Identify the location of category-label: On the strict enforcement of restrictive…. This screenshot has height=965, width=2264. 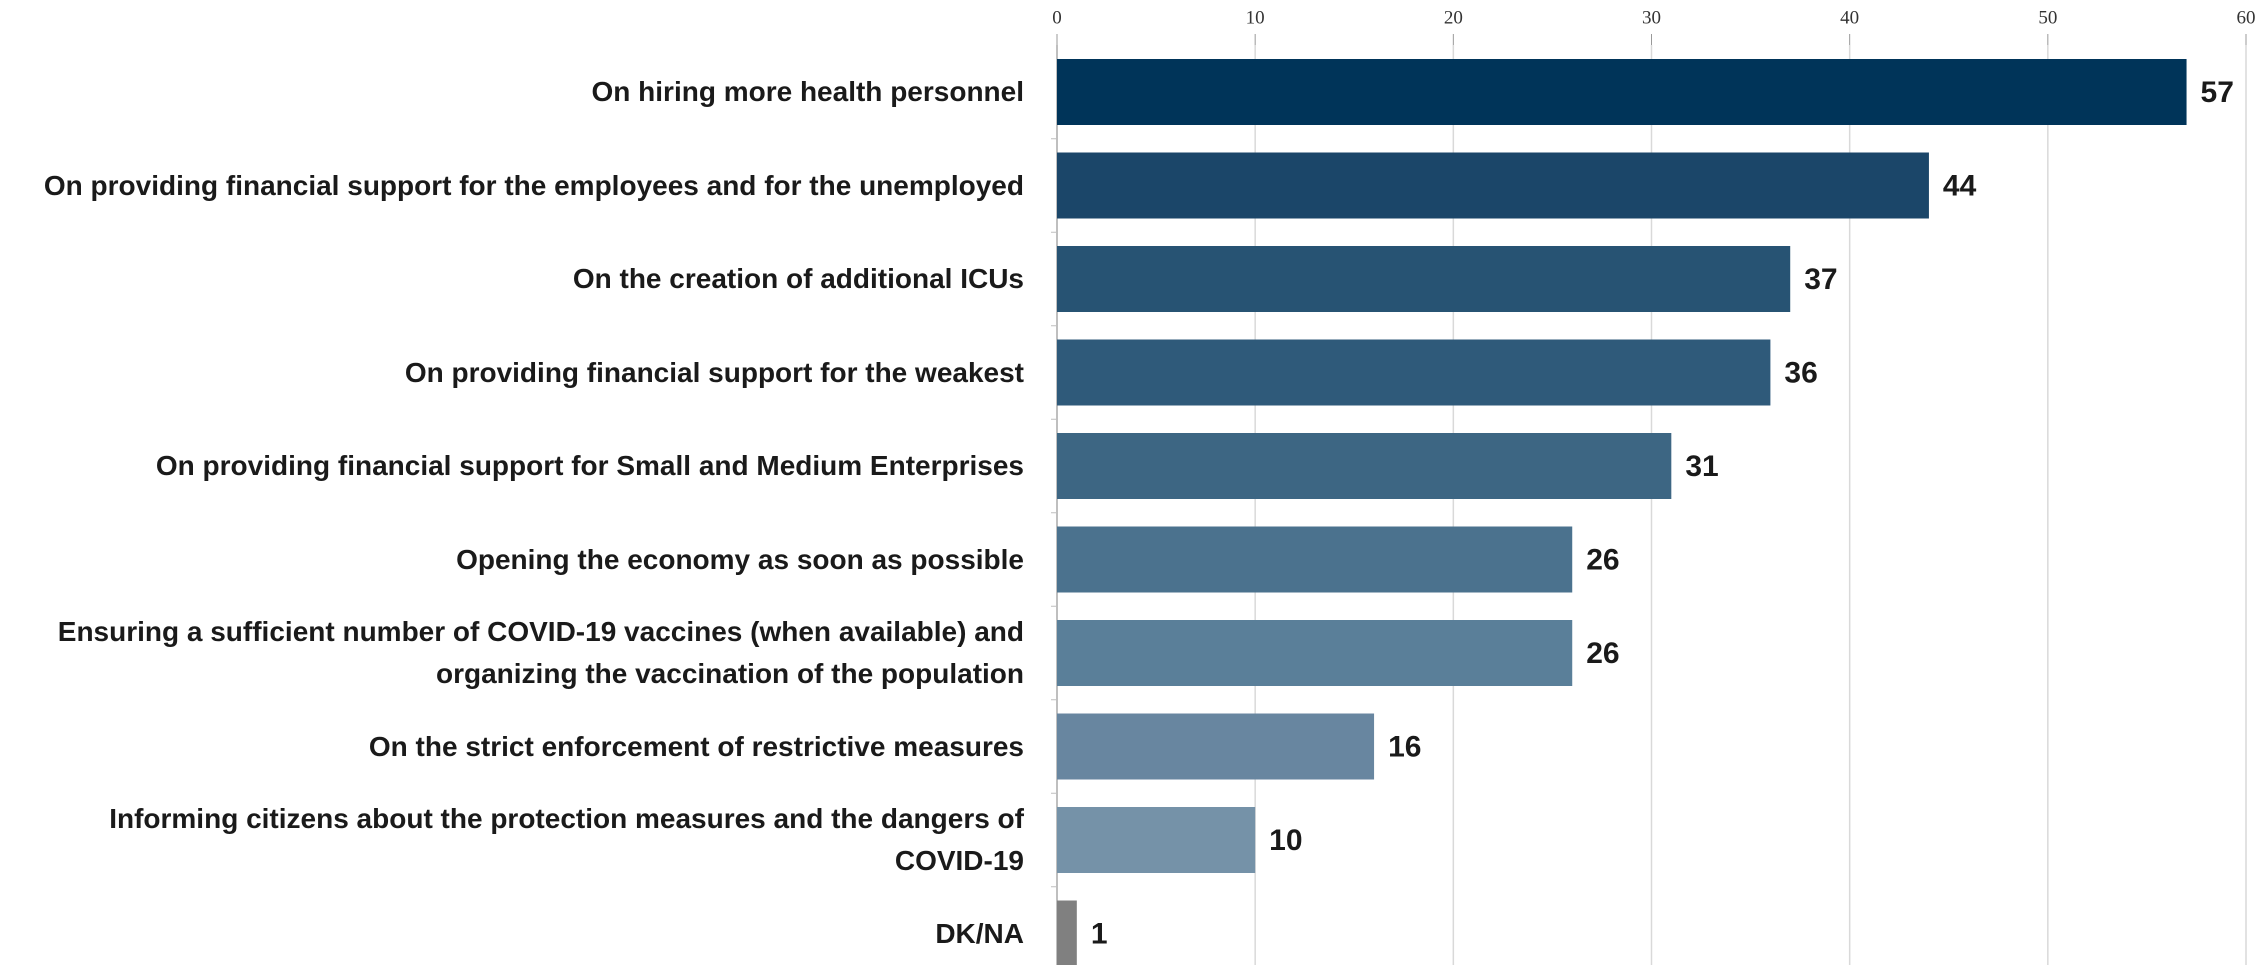
(696, 746).